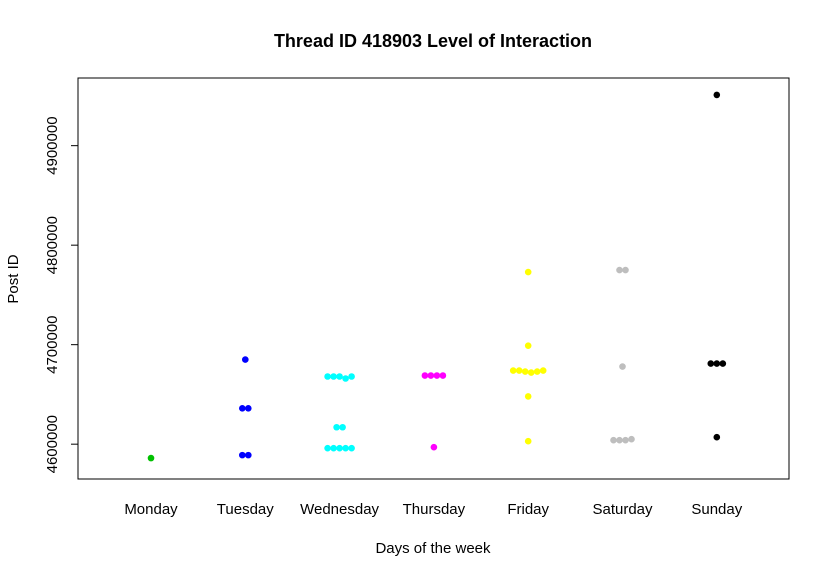 This screenshot has height=577, width=829. What do you see at coordinates (13, 278) in the screenshot?
I see `y-axis-label: Post ID` at bounding box center [13, 278].